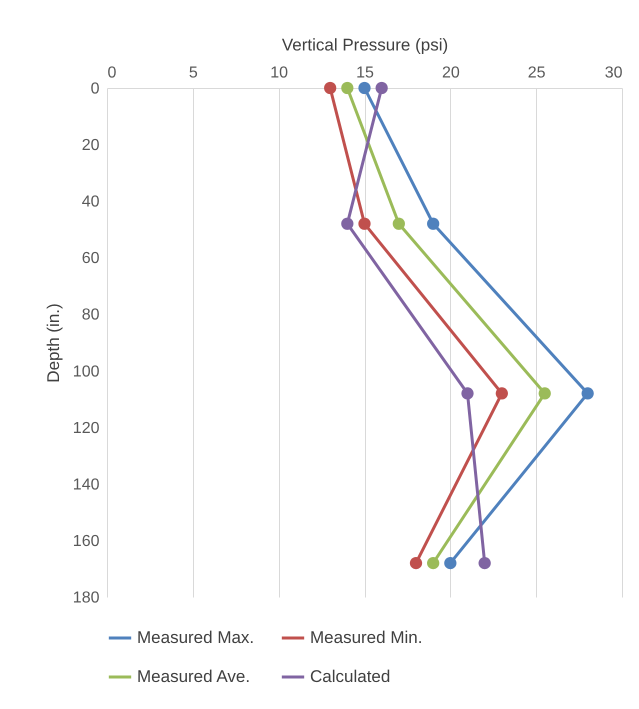  I want to click on y-tick-label: 60, so click(91, 259).